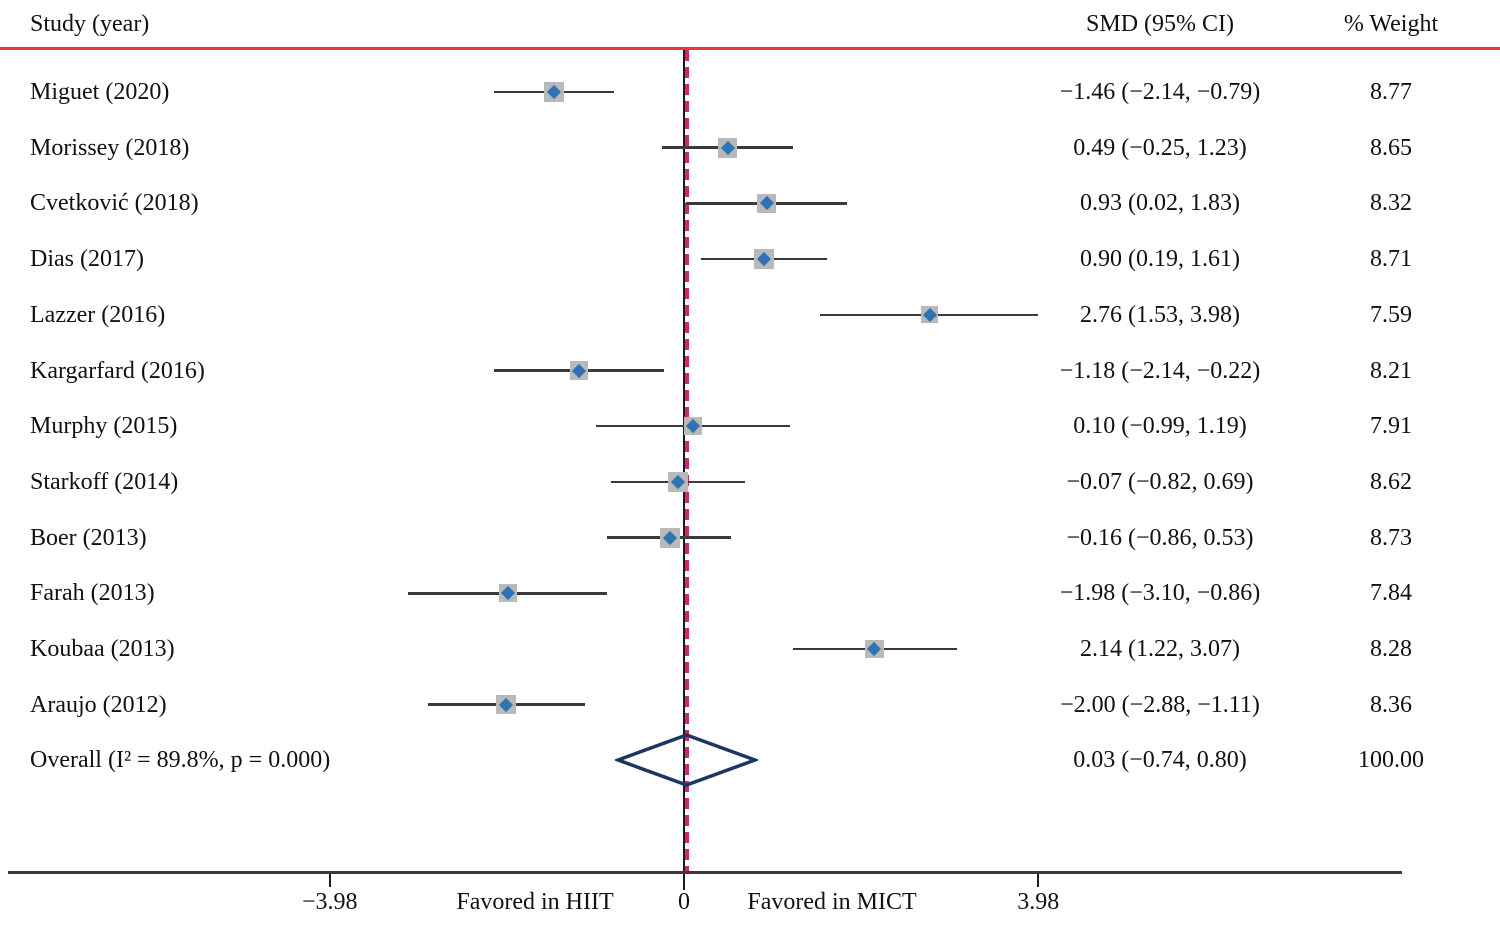 The width and height of the screenshot is (1500, 929). Describe the element at coordinates (1391, 92) in the screenshot. I see `weight-value: 8.77` at that location.